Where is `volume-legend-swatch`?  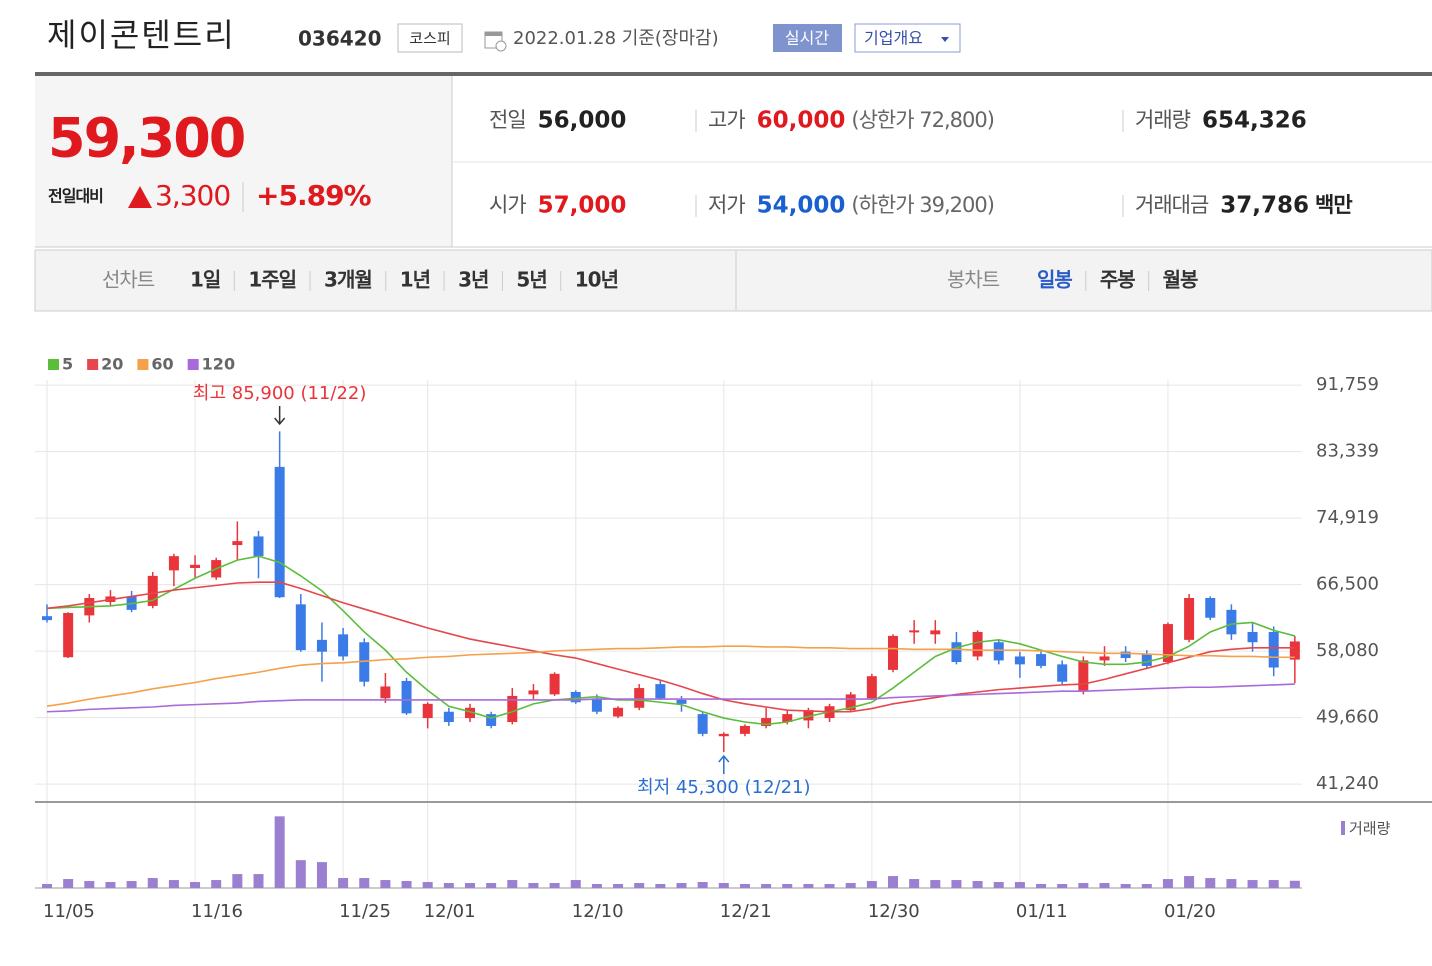 volume-legend-swatch is located at coordinates (1343, 828).